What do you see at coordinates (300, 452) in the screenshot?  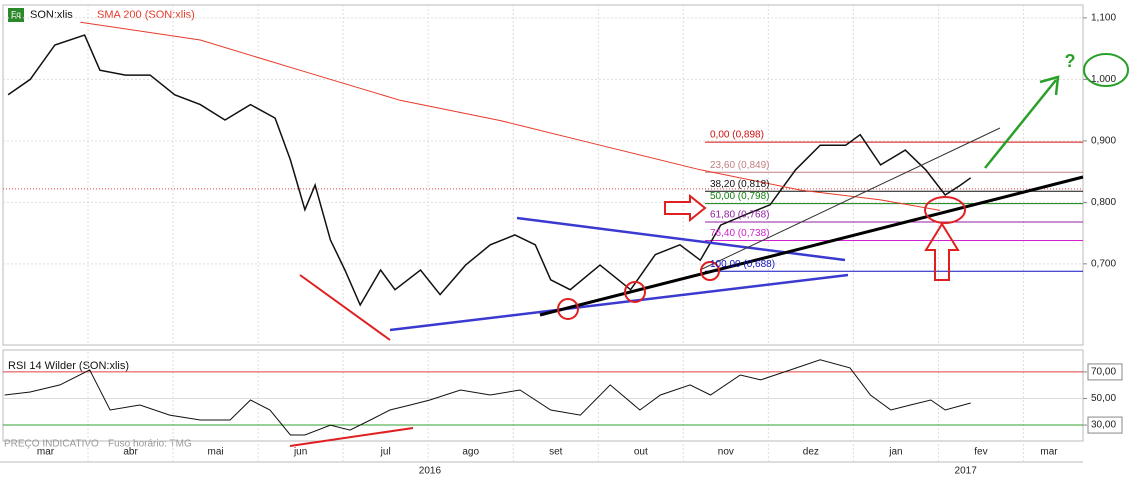 I see `x-tick-label: jun` at bounding box center [300, 452].